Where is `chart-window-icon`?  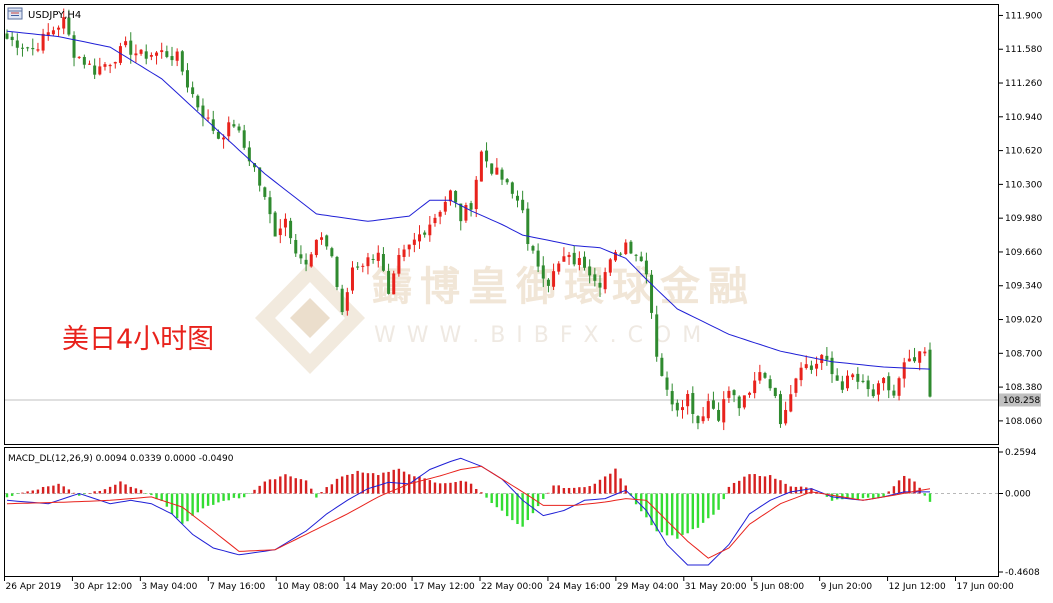 chart-window-icon is located at coordinates (15, 13).